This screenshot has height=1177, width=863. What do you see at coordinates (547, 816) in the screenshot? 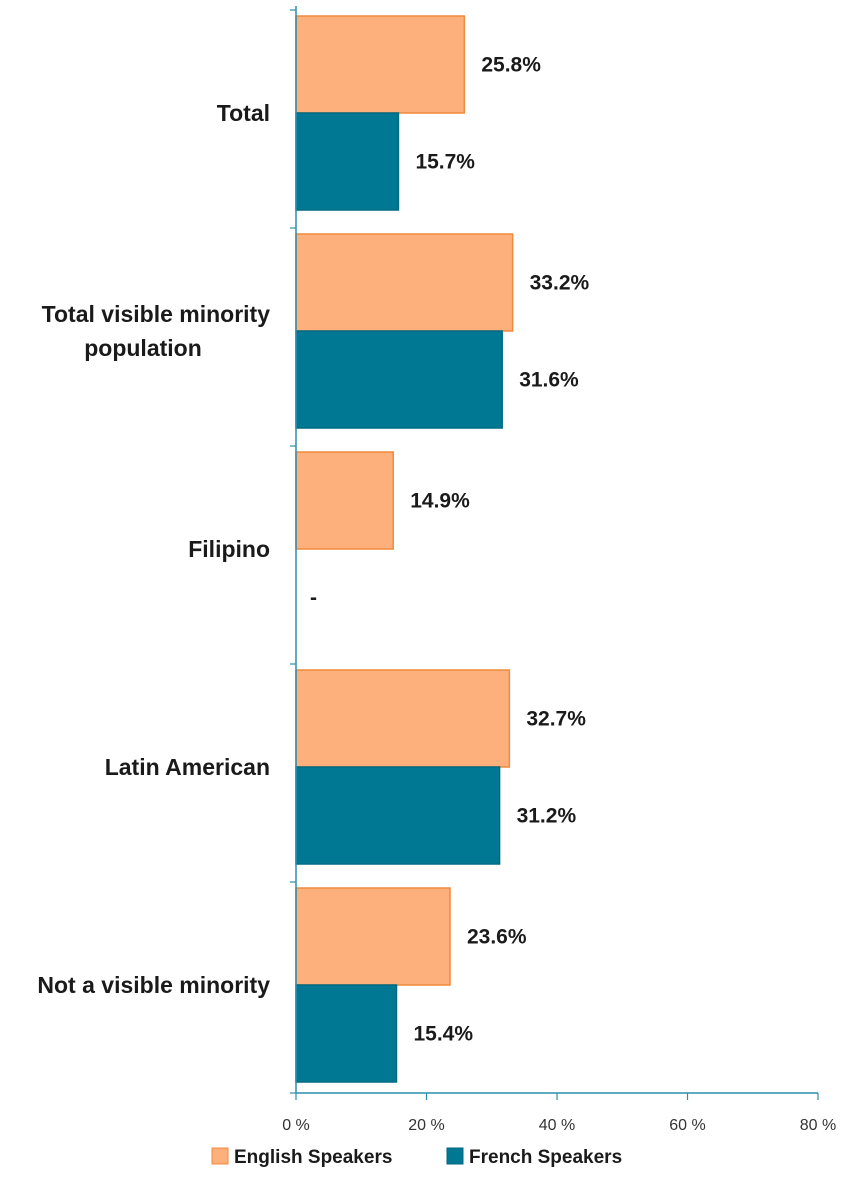
I see `value-label: 31.2%` at bounding box center [547, 816].